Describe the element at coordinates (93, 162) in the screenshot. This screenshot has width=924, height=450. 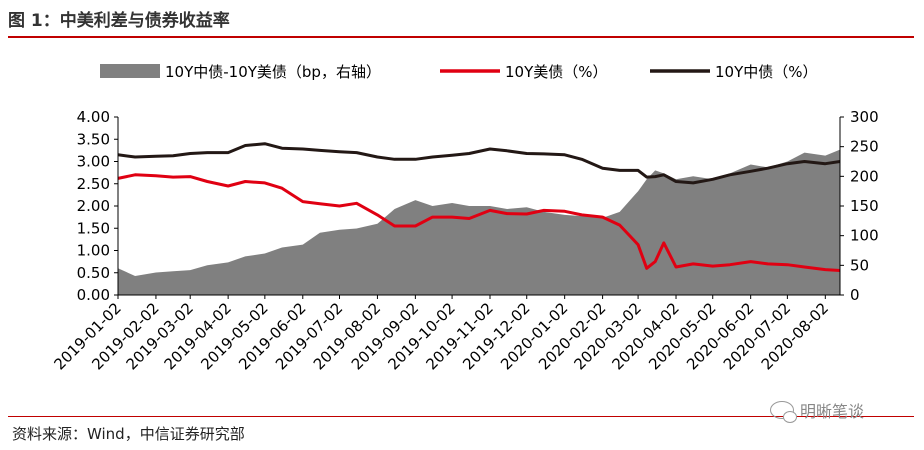
I see `y-left-tick-label: 3.00` at that location.